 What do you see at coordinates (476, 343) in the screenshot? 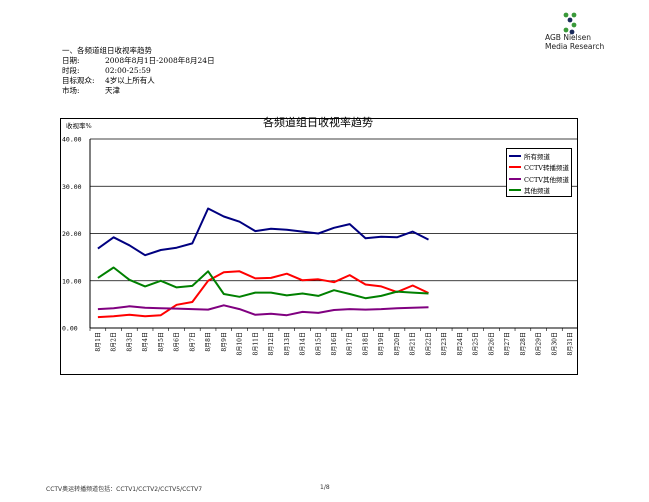
I see `x-tick-label: 8月25日` at bounding box center [476, 343].